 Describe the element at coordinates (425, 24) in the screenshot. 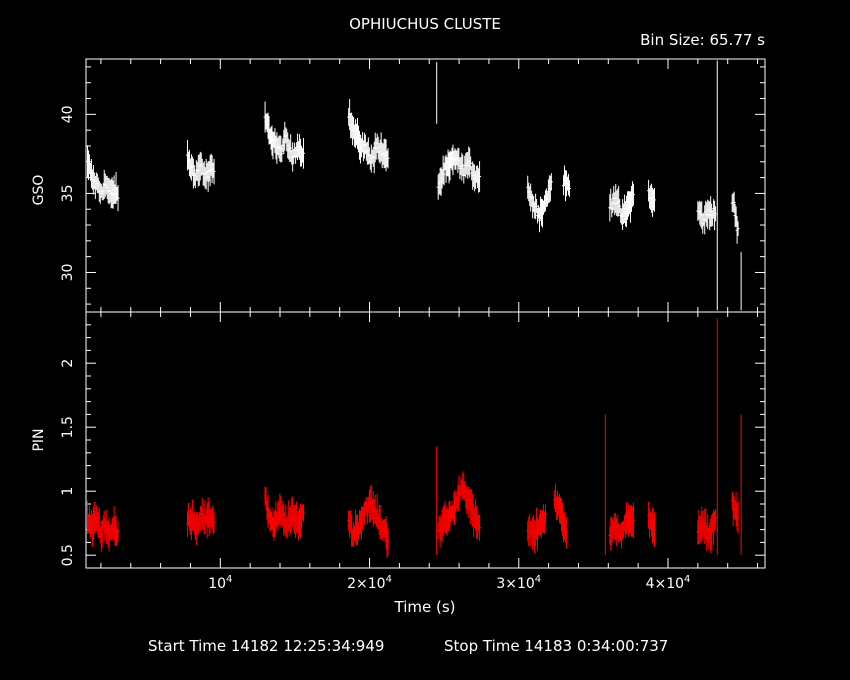

I see `chart-title: OPHIUCHUS CLUSTE` at that location.